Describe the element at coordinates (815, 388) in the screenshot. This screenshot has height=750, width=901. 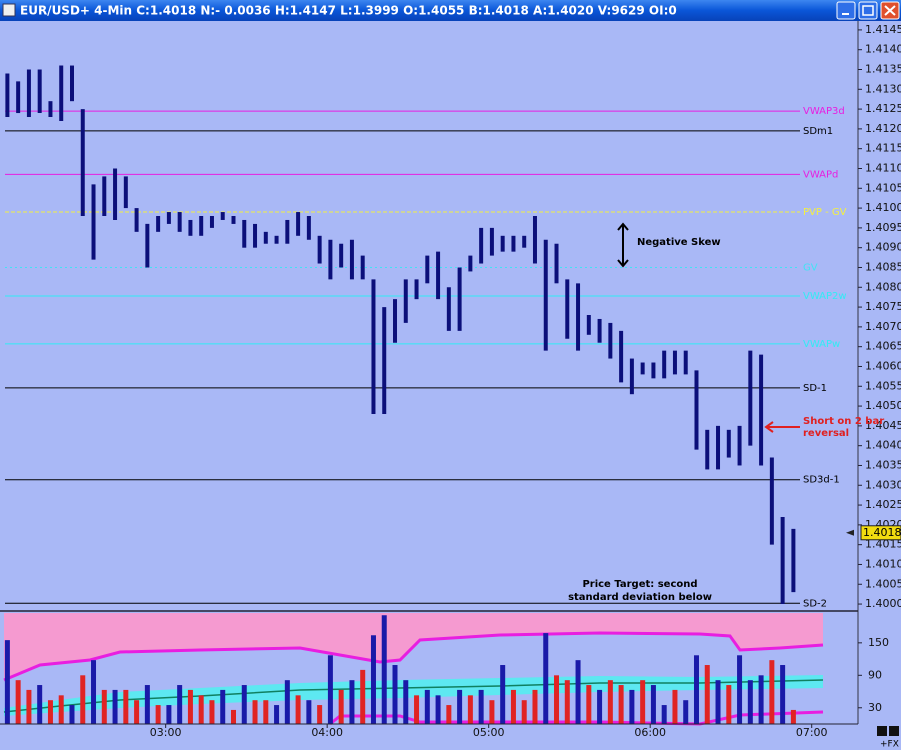
I see `level-label: SD-1` at that location.